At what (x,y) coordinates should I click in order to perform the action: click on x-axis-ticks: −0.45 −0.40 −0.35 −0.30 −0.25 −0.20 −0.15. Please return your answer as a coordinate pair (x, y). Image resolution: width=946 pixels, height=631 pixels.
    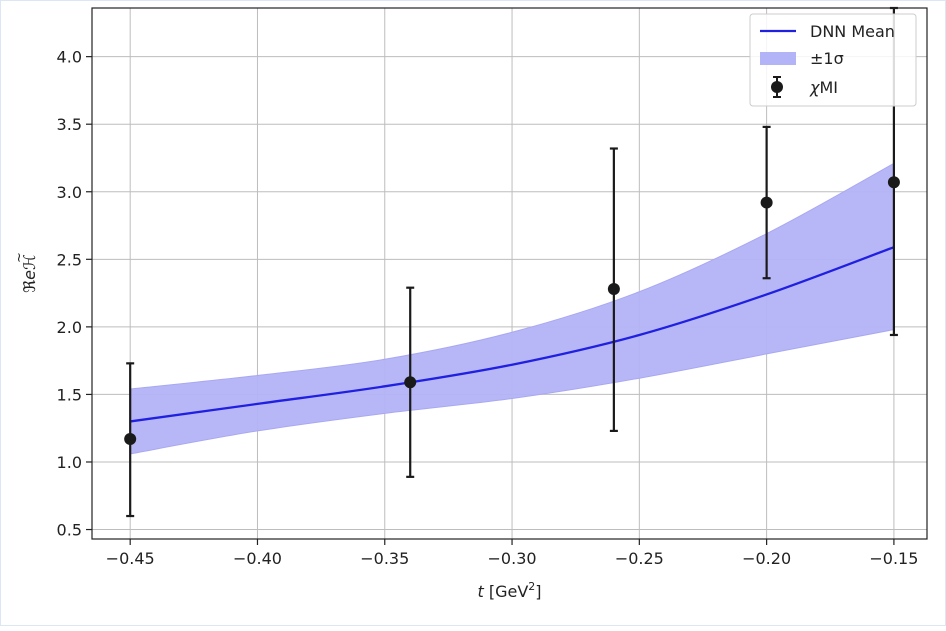
    Looking at the image, I should click on (512, 553).